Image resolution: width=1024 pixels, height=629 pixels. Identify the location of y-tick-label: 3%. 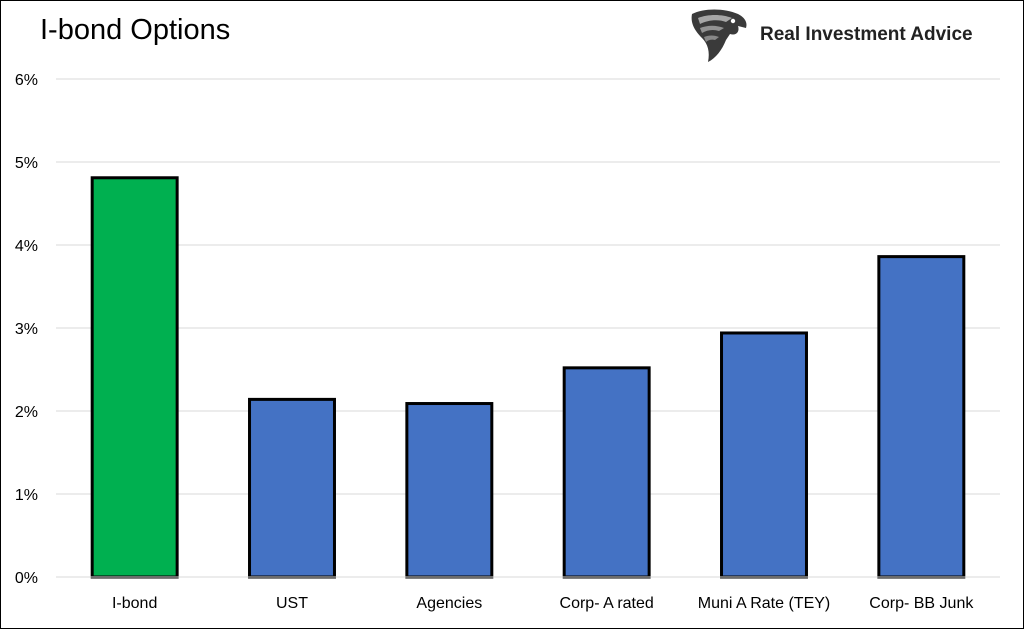
(26, 329).